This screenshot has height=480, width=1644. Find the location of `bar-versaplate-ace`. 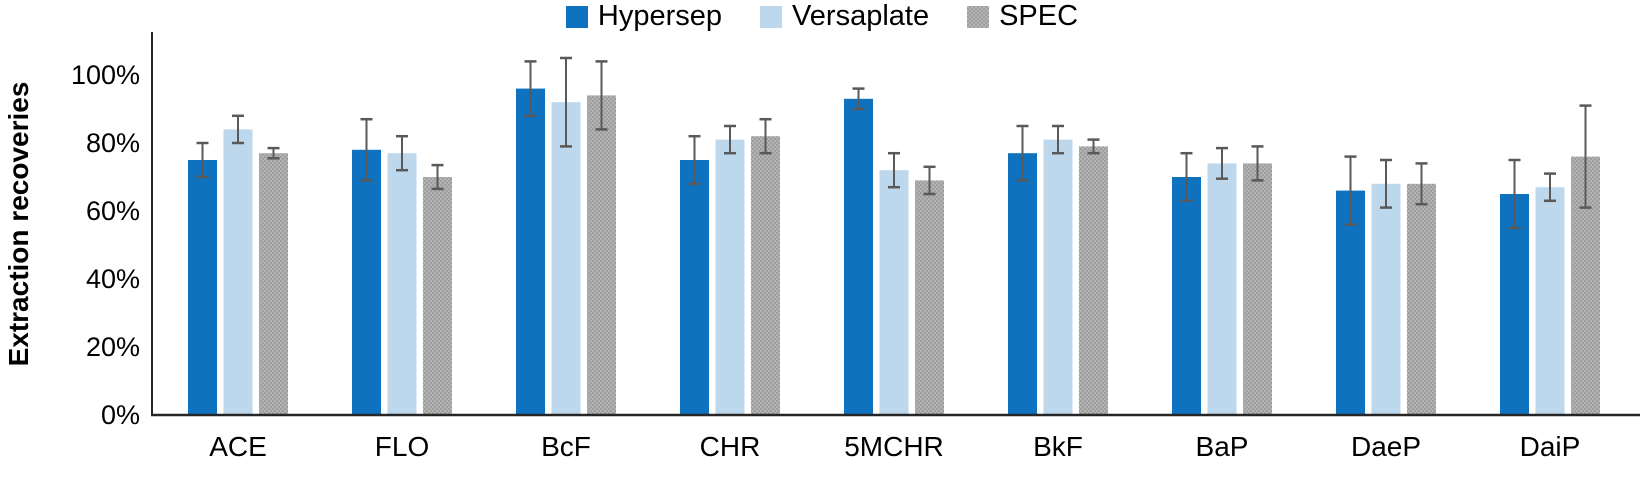

bar-versaplate-ace is located at coordinates (238, 272).